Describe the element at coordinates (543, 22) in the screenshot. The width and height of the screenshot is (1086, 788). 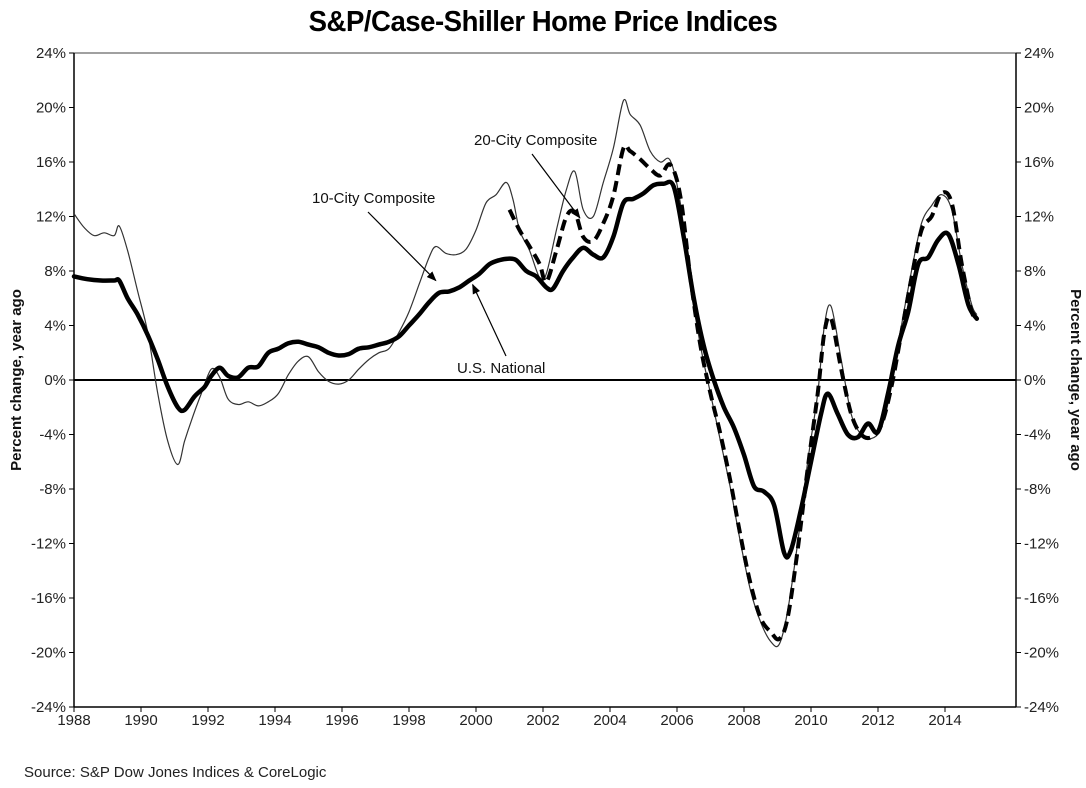
I see `chart-title: S&P/Case-Shiller Home Price Indices` at that location.